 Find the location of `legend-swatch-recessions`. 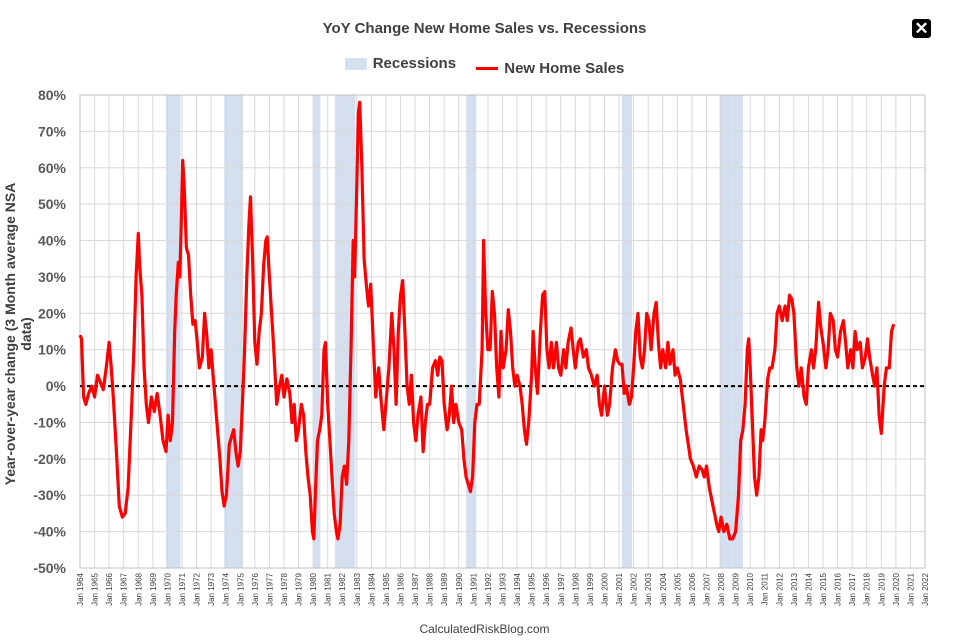

legend-swatch-recessions is located at coordinates (355, 63).